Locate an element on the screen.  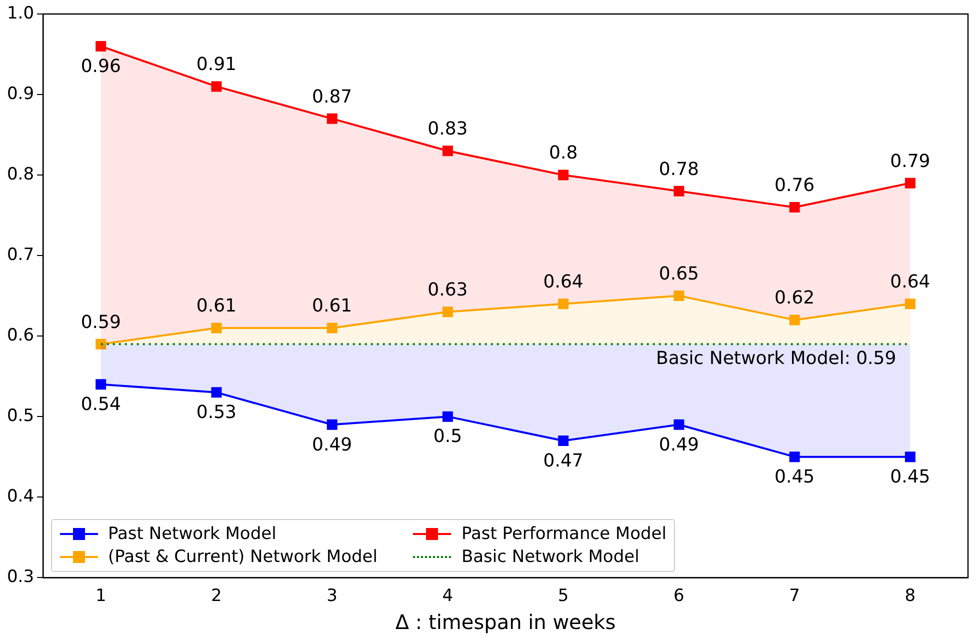
data-label: 0.62 is located at coordinates (794, 298).